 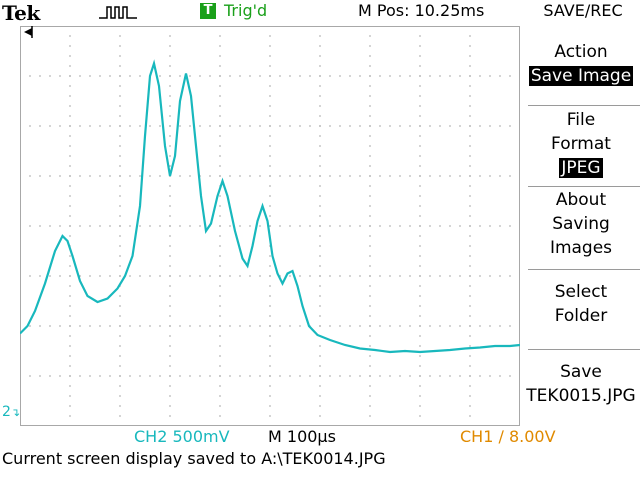 I want to click on ch2-scale-readout: CH2 500mV, so click(x=182, y=436).